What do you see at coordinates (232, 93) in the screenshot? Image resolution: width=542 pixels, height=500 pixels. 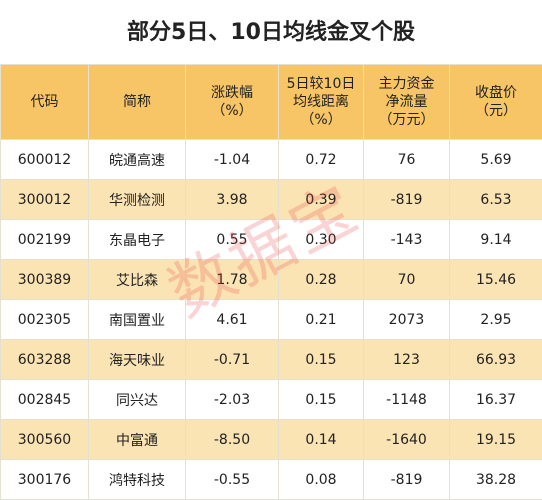 I see `header-line: 涨跌幅` at bounding box center [232, 93].